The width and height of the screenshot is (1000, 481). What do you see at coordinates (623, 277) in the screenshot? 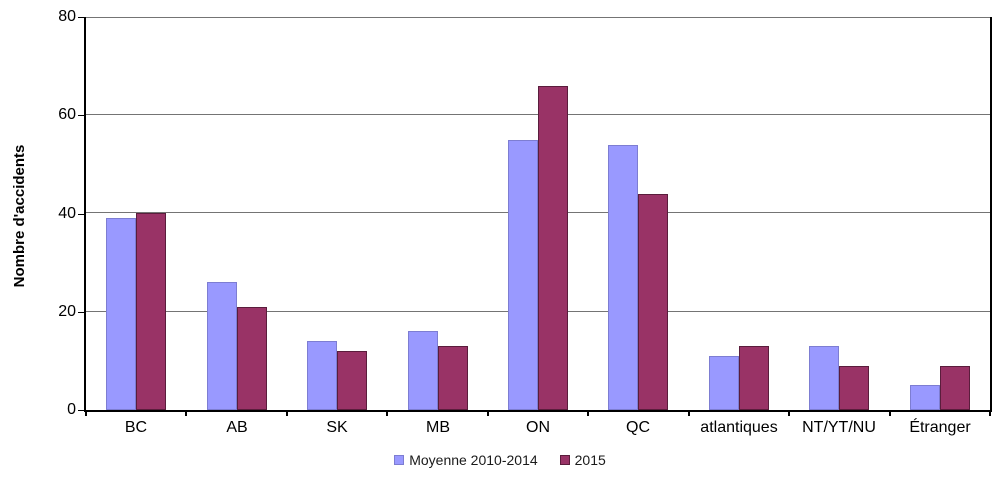
I see `bar-Moyenne 2010-2014-QC` at bounding box center [623, 277].